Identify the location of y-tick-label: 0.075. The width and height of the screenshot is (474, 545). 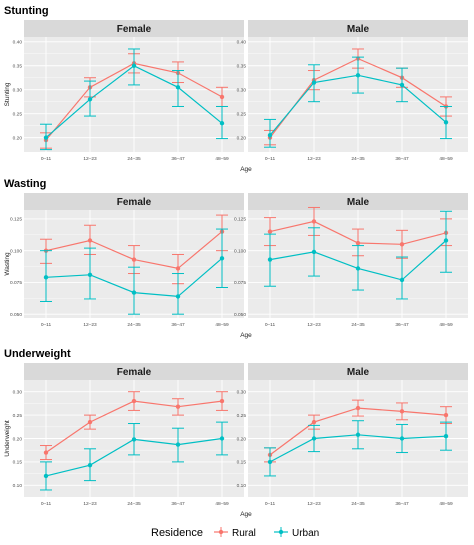
(16, 283).